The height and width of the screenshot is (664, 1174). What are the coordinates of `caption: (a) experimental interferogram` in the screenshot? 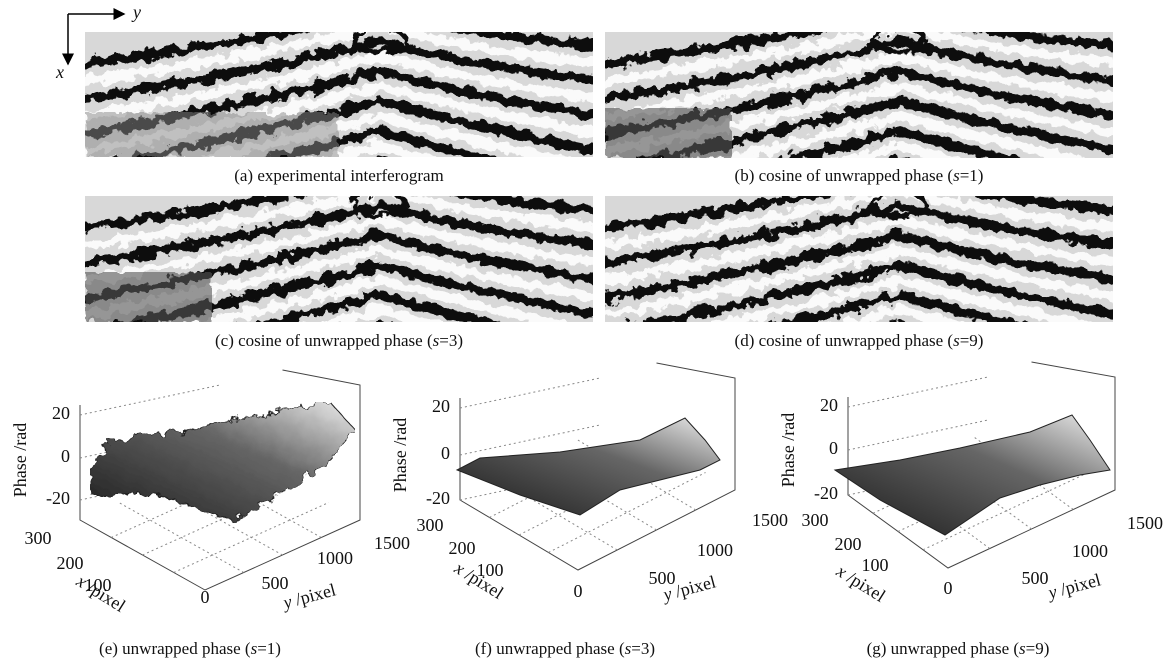 It's located at (339, 175).